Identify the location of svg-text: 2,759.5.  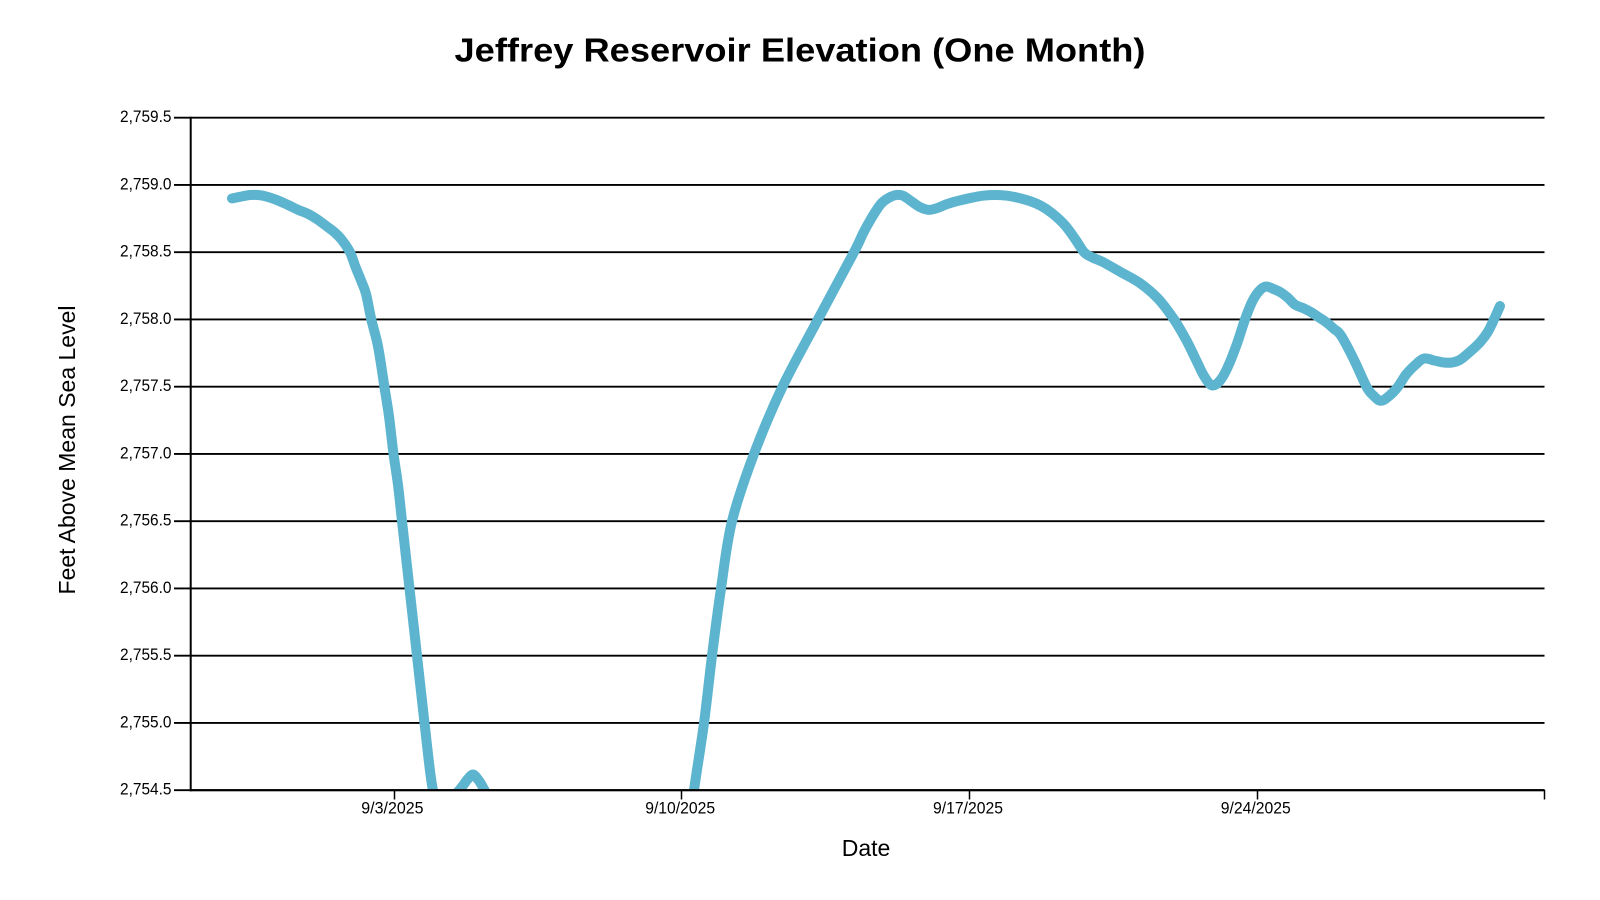
(146, 116).